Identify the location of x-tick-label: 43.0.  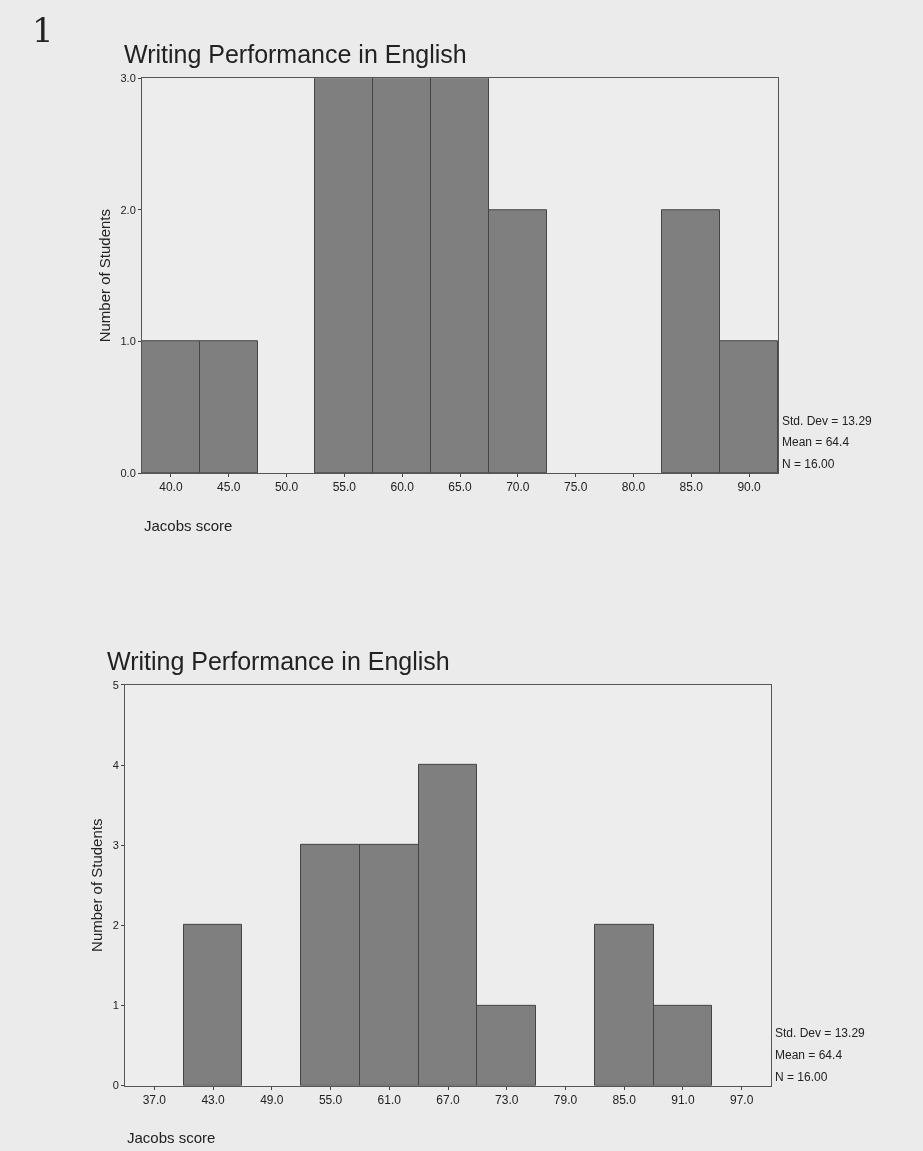
(213, 1100).